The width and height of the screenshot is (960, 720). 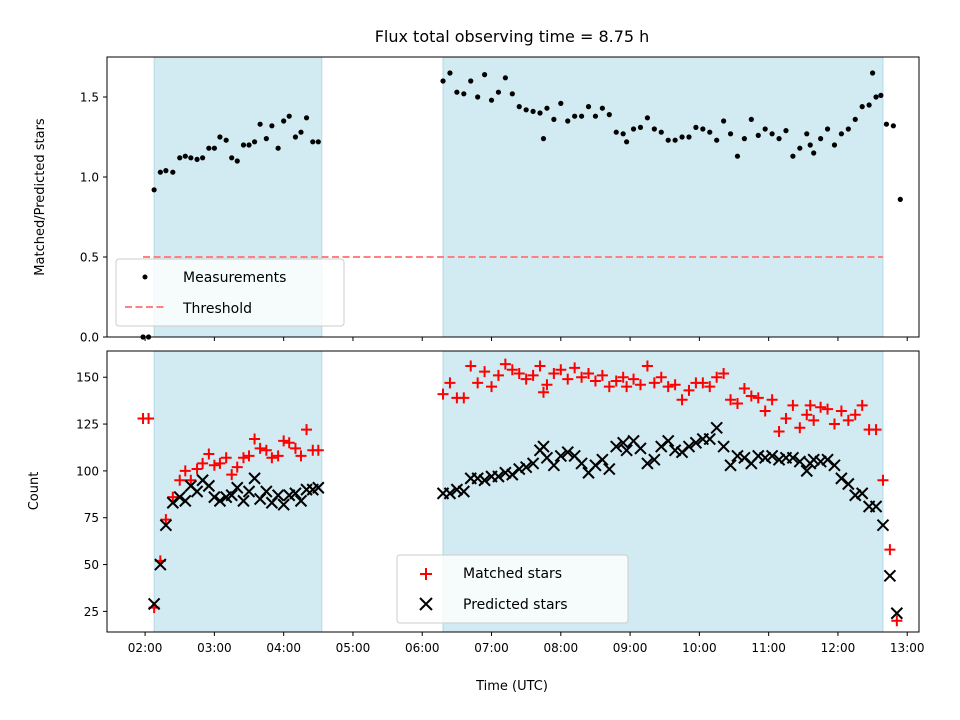 What do you see at coordinates (230, 292) in the screenshot?
I see `top-legend: Measurements Threshold` at bounding box center [230, 292].